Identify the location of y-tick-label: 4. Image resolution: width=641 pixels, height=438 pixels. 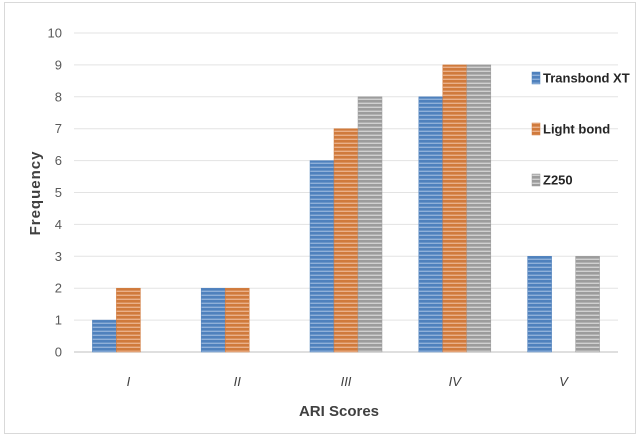
(58, 224).